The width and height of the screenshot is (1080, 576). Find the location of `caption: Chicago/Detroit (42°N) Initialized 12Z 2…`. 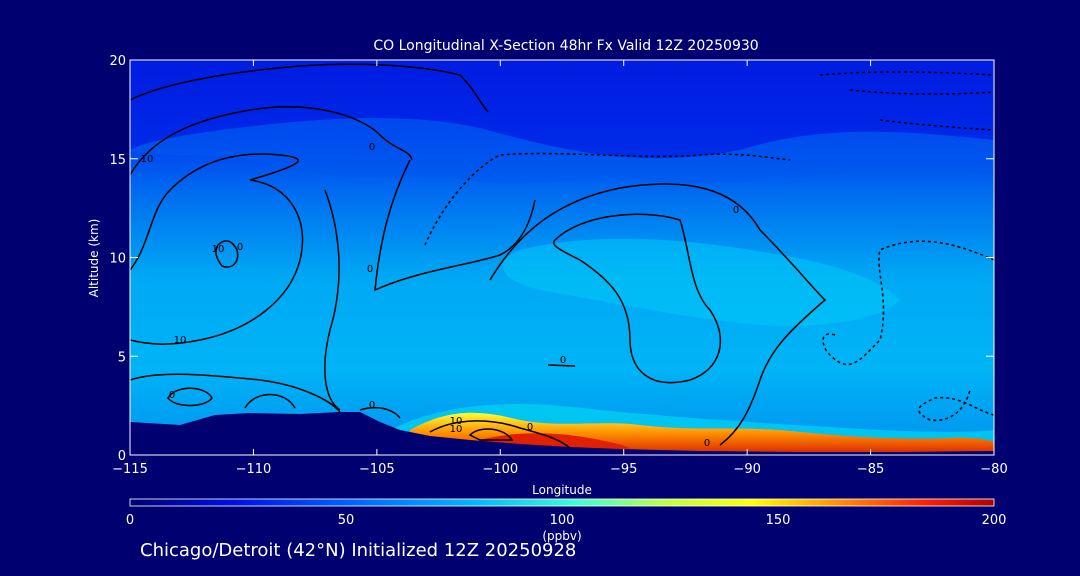

caption: Chicago/Detroit (42°N) Initialized 12Z 2… is located at coordinates (358, 550).